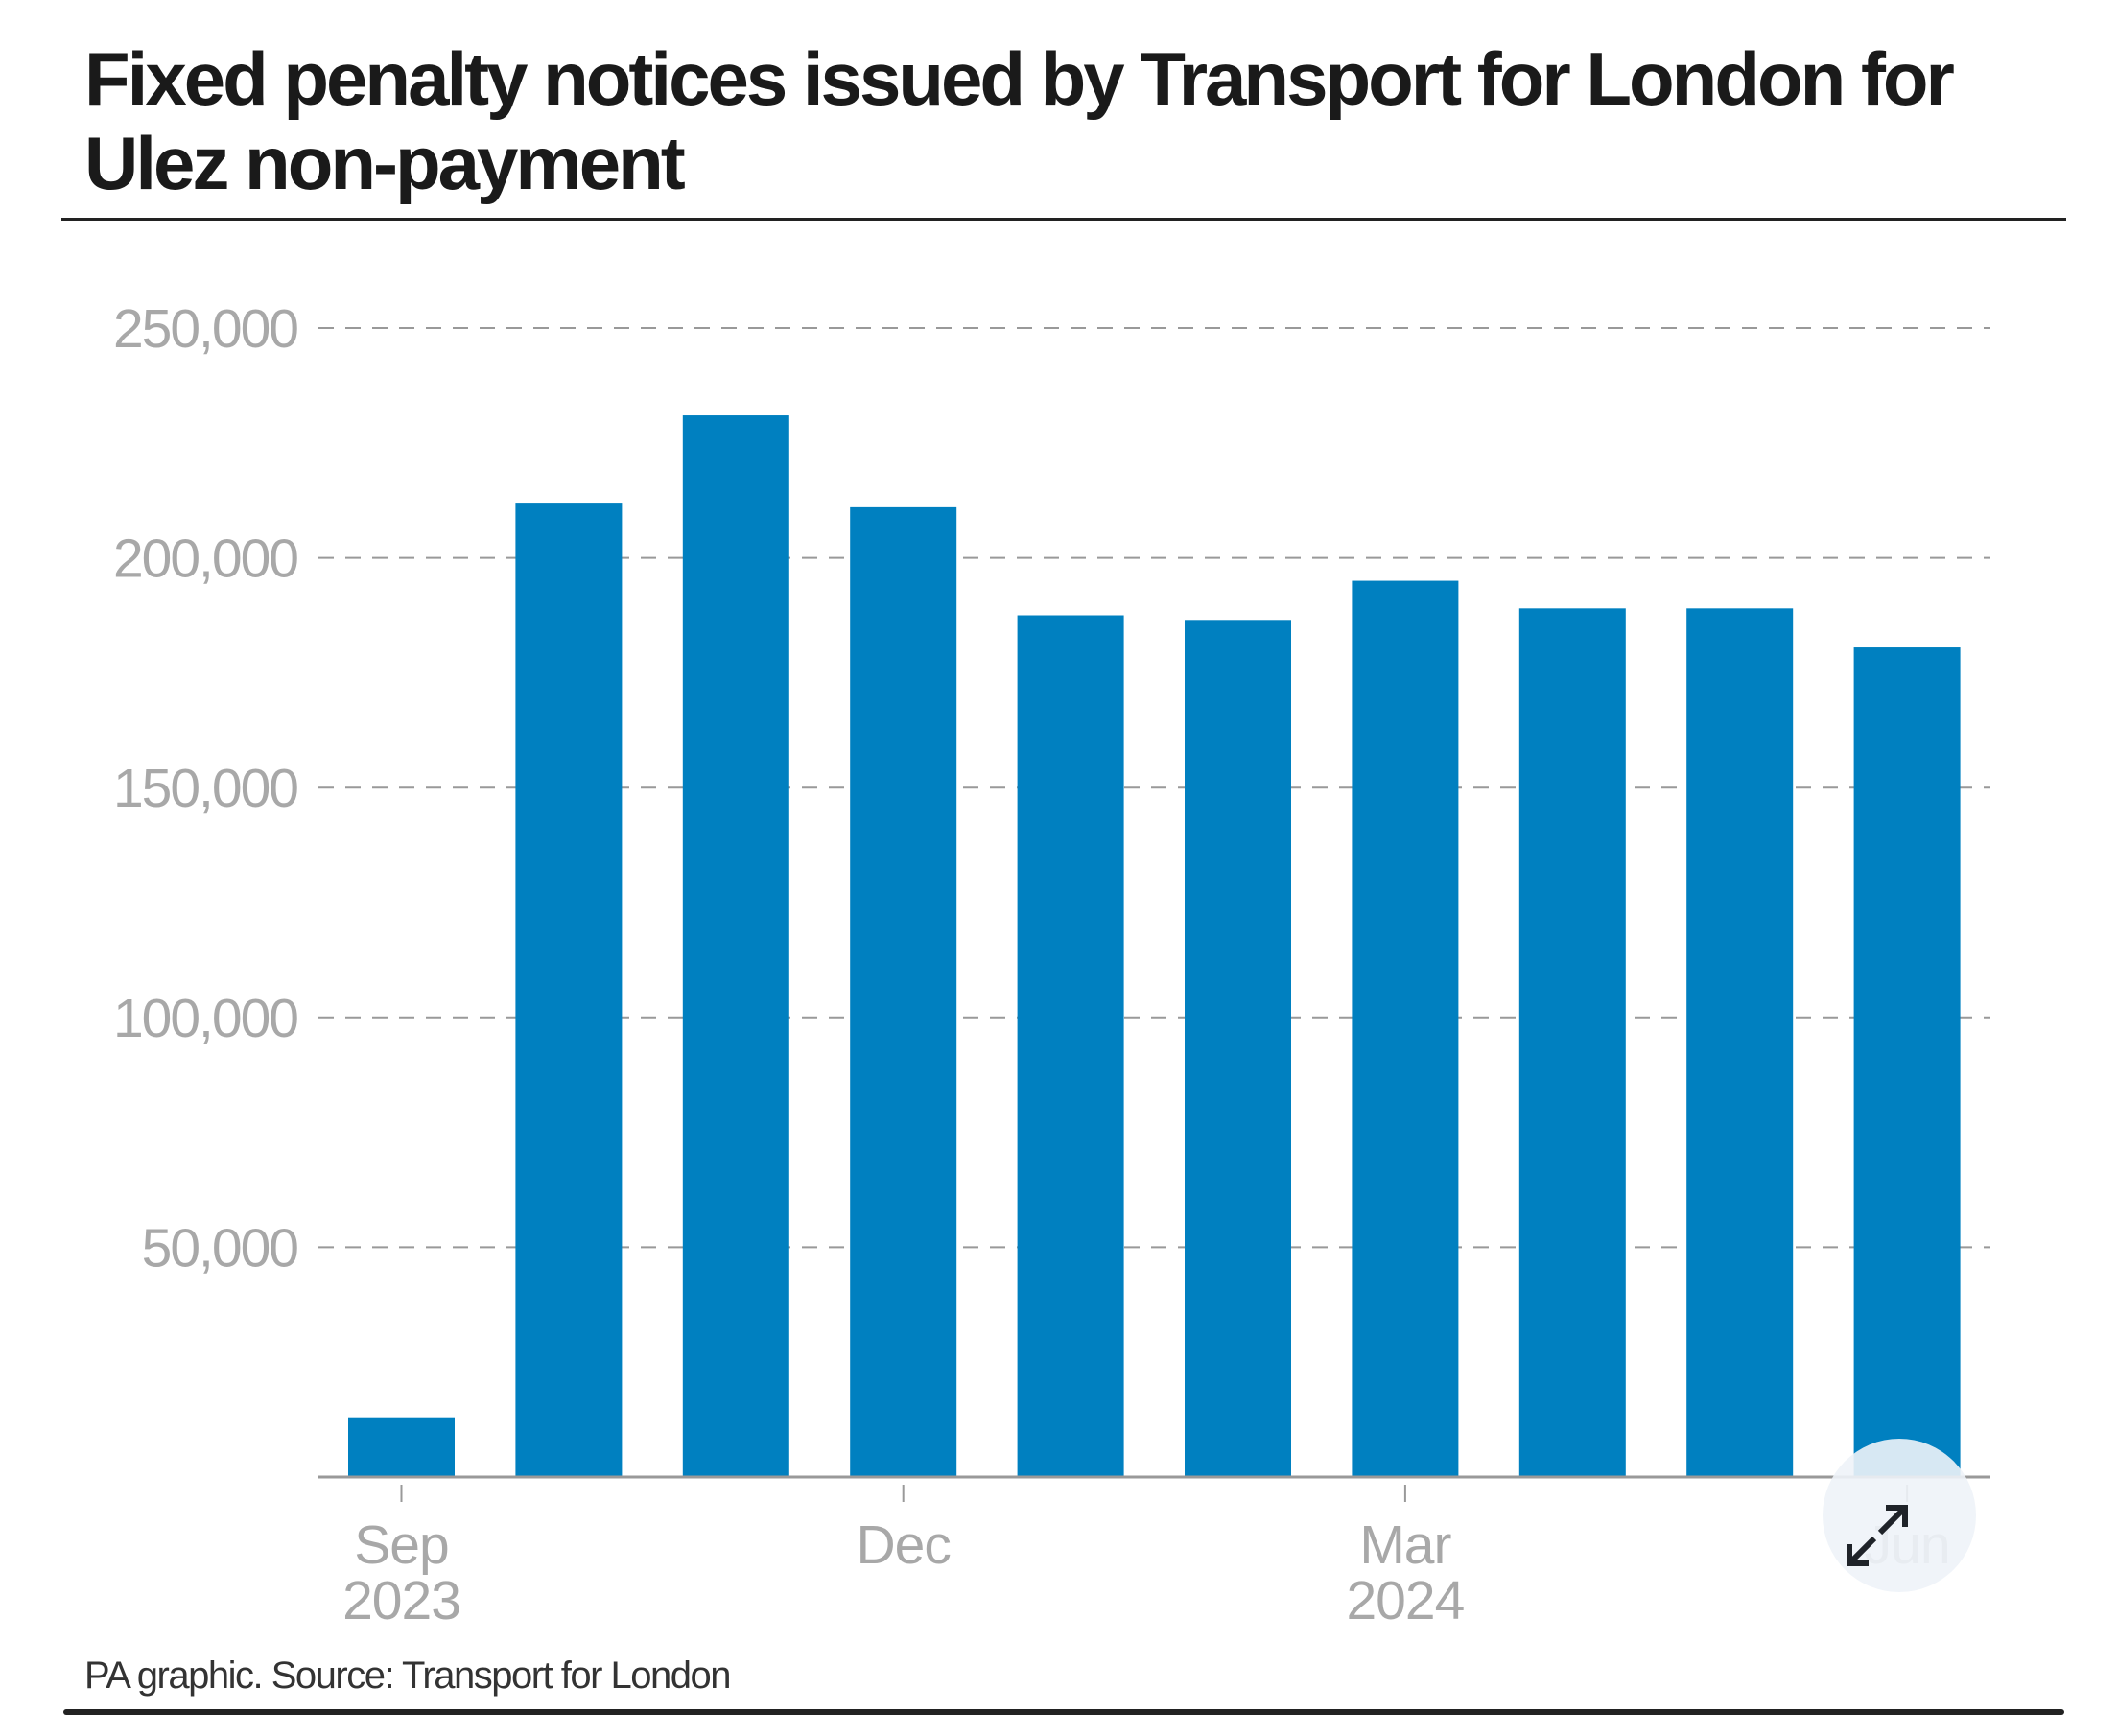 Image resolution: width=2118 pixels, height=1736 pixels. I want to click on bar-feb-2024, so click(1238, 1048).